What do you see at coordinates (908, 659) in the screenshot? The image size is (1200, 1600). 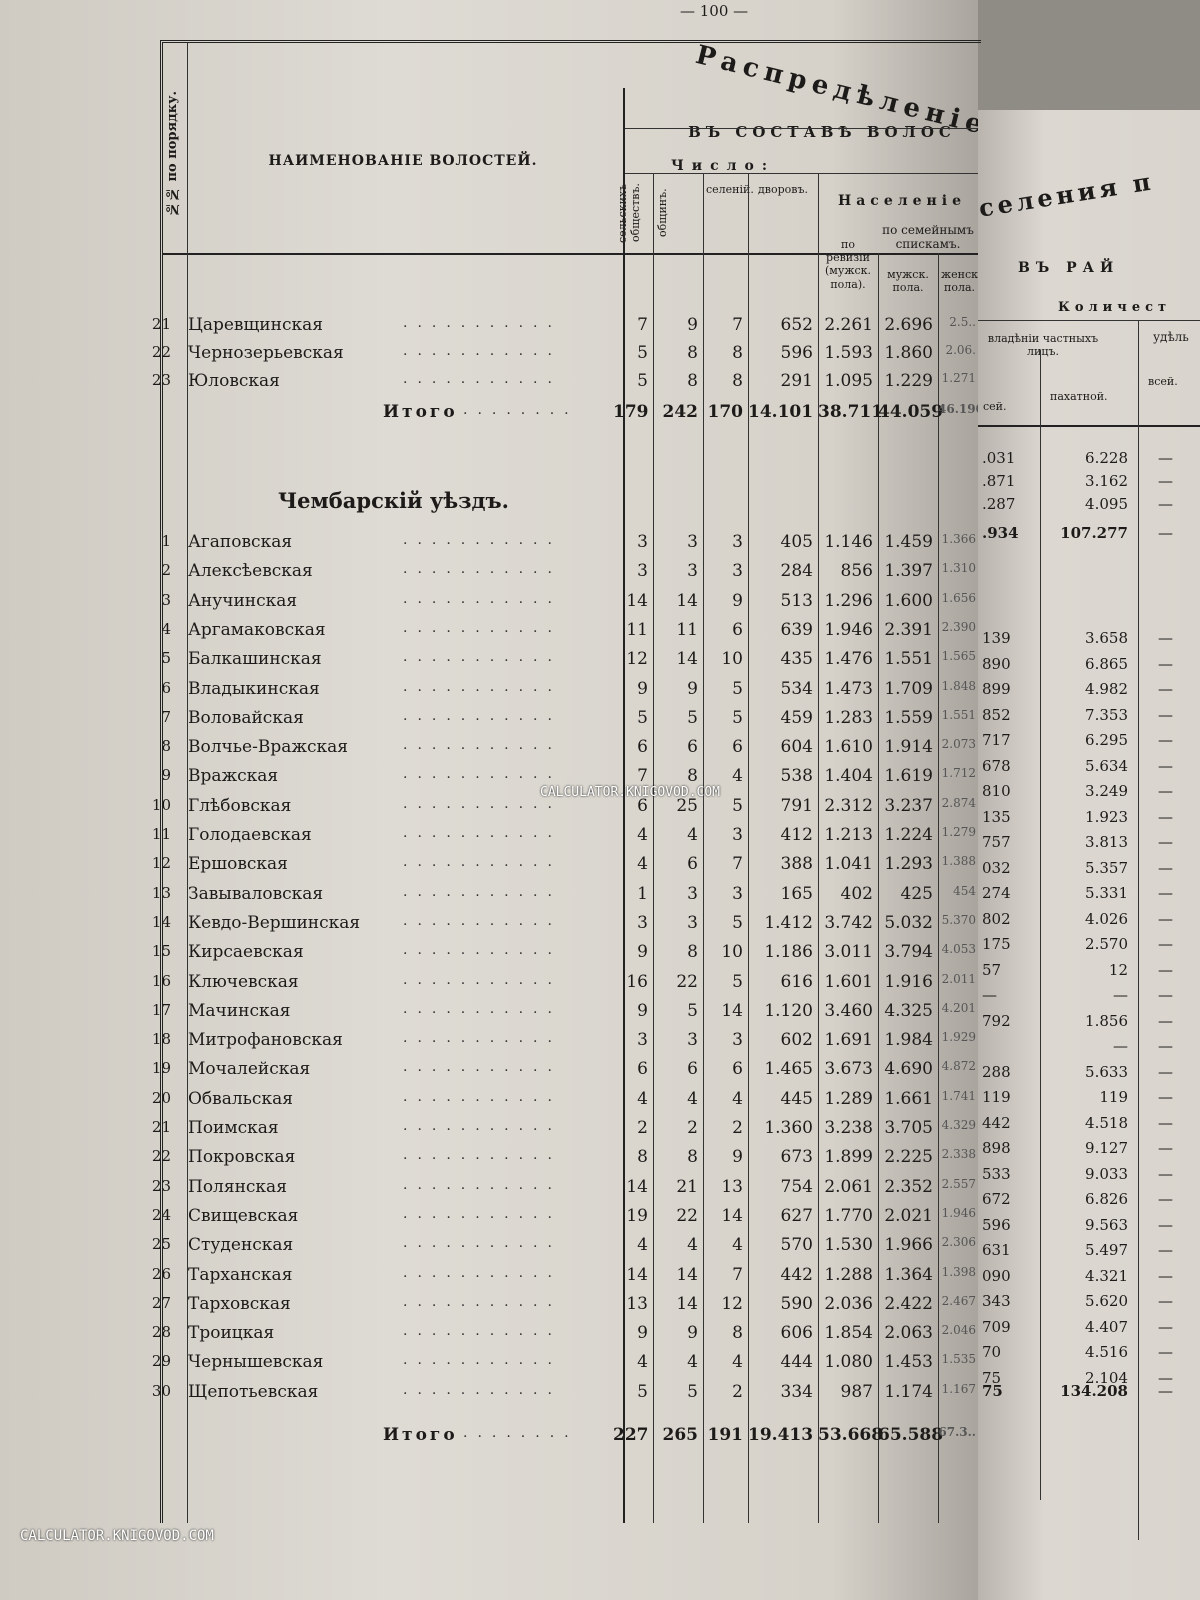 I see `cell-value: 1.551` at bounding box center [908, 659].